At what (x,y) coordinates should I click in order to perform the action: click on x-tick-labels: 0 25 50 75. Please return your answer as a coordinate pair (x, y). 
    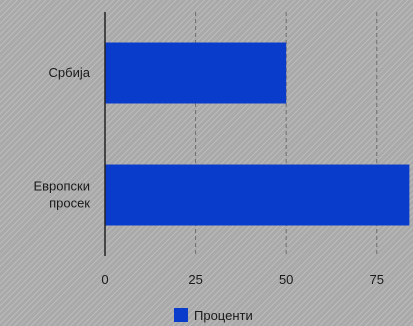
    Looking at the image, I should click on (242, 279).